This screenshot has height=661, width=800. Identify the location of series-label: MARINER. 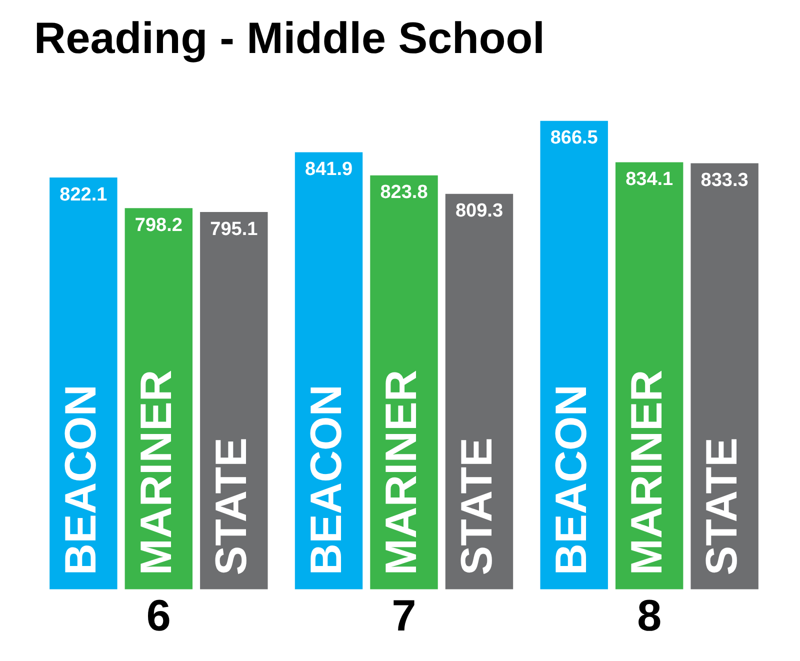
(156, 473).